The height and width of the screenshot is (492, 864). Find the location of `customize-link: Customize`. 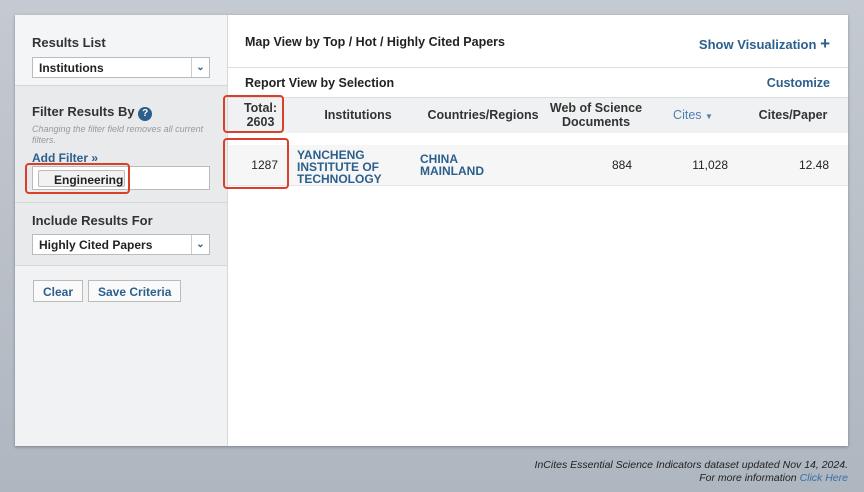

customize-link: Customize is located at coordinates (798, 83).